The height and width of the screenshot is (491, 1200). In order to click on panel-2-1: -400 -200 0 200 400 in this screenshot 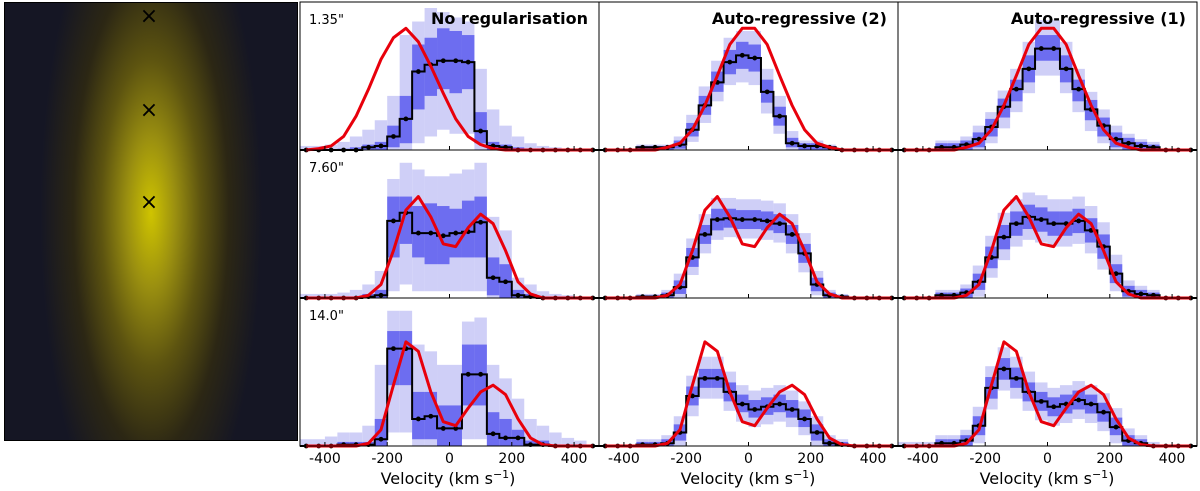, I will do `click(748, 382)`.